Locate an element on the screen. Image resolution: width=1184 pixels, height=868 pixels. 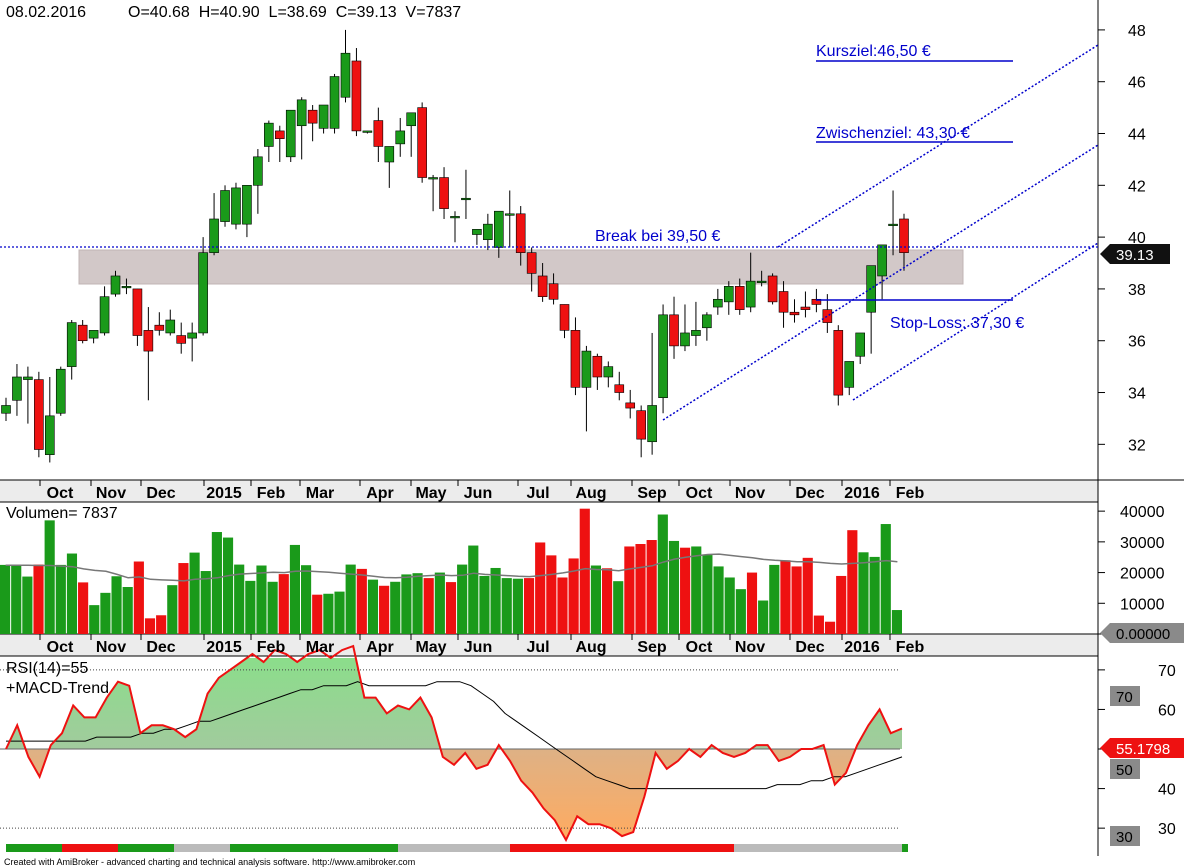
volume-tick-label: 20000 is located at coordinates (1142, 574).